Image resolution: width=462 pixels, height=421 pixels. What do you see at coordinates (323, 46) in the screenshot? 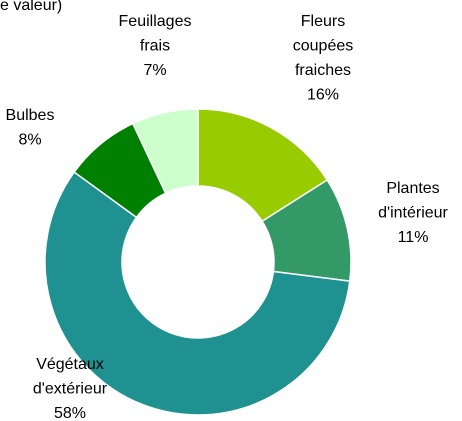
I see `slice-label: coupées` at bounding box center [323, 46].